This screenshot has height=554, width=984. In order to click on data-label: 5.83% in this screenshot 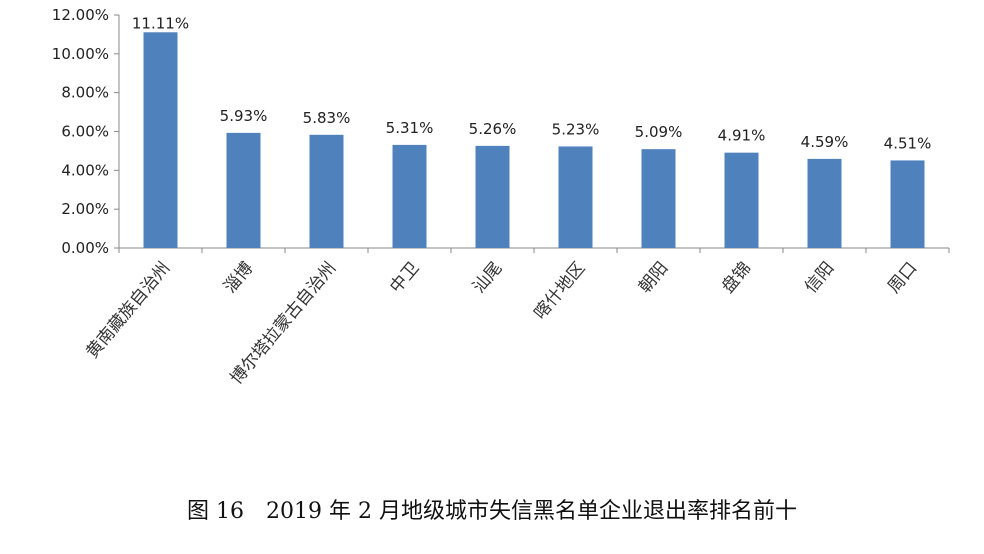, I will do `click(327, 118)`.